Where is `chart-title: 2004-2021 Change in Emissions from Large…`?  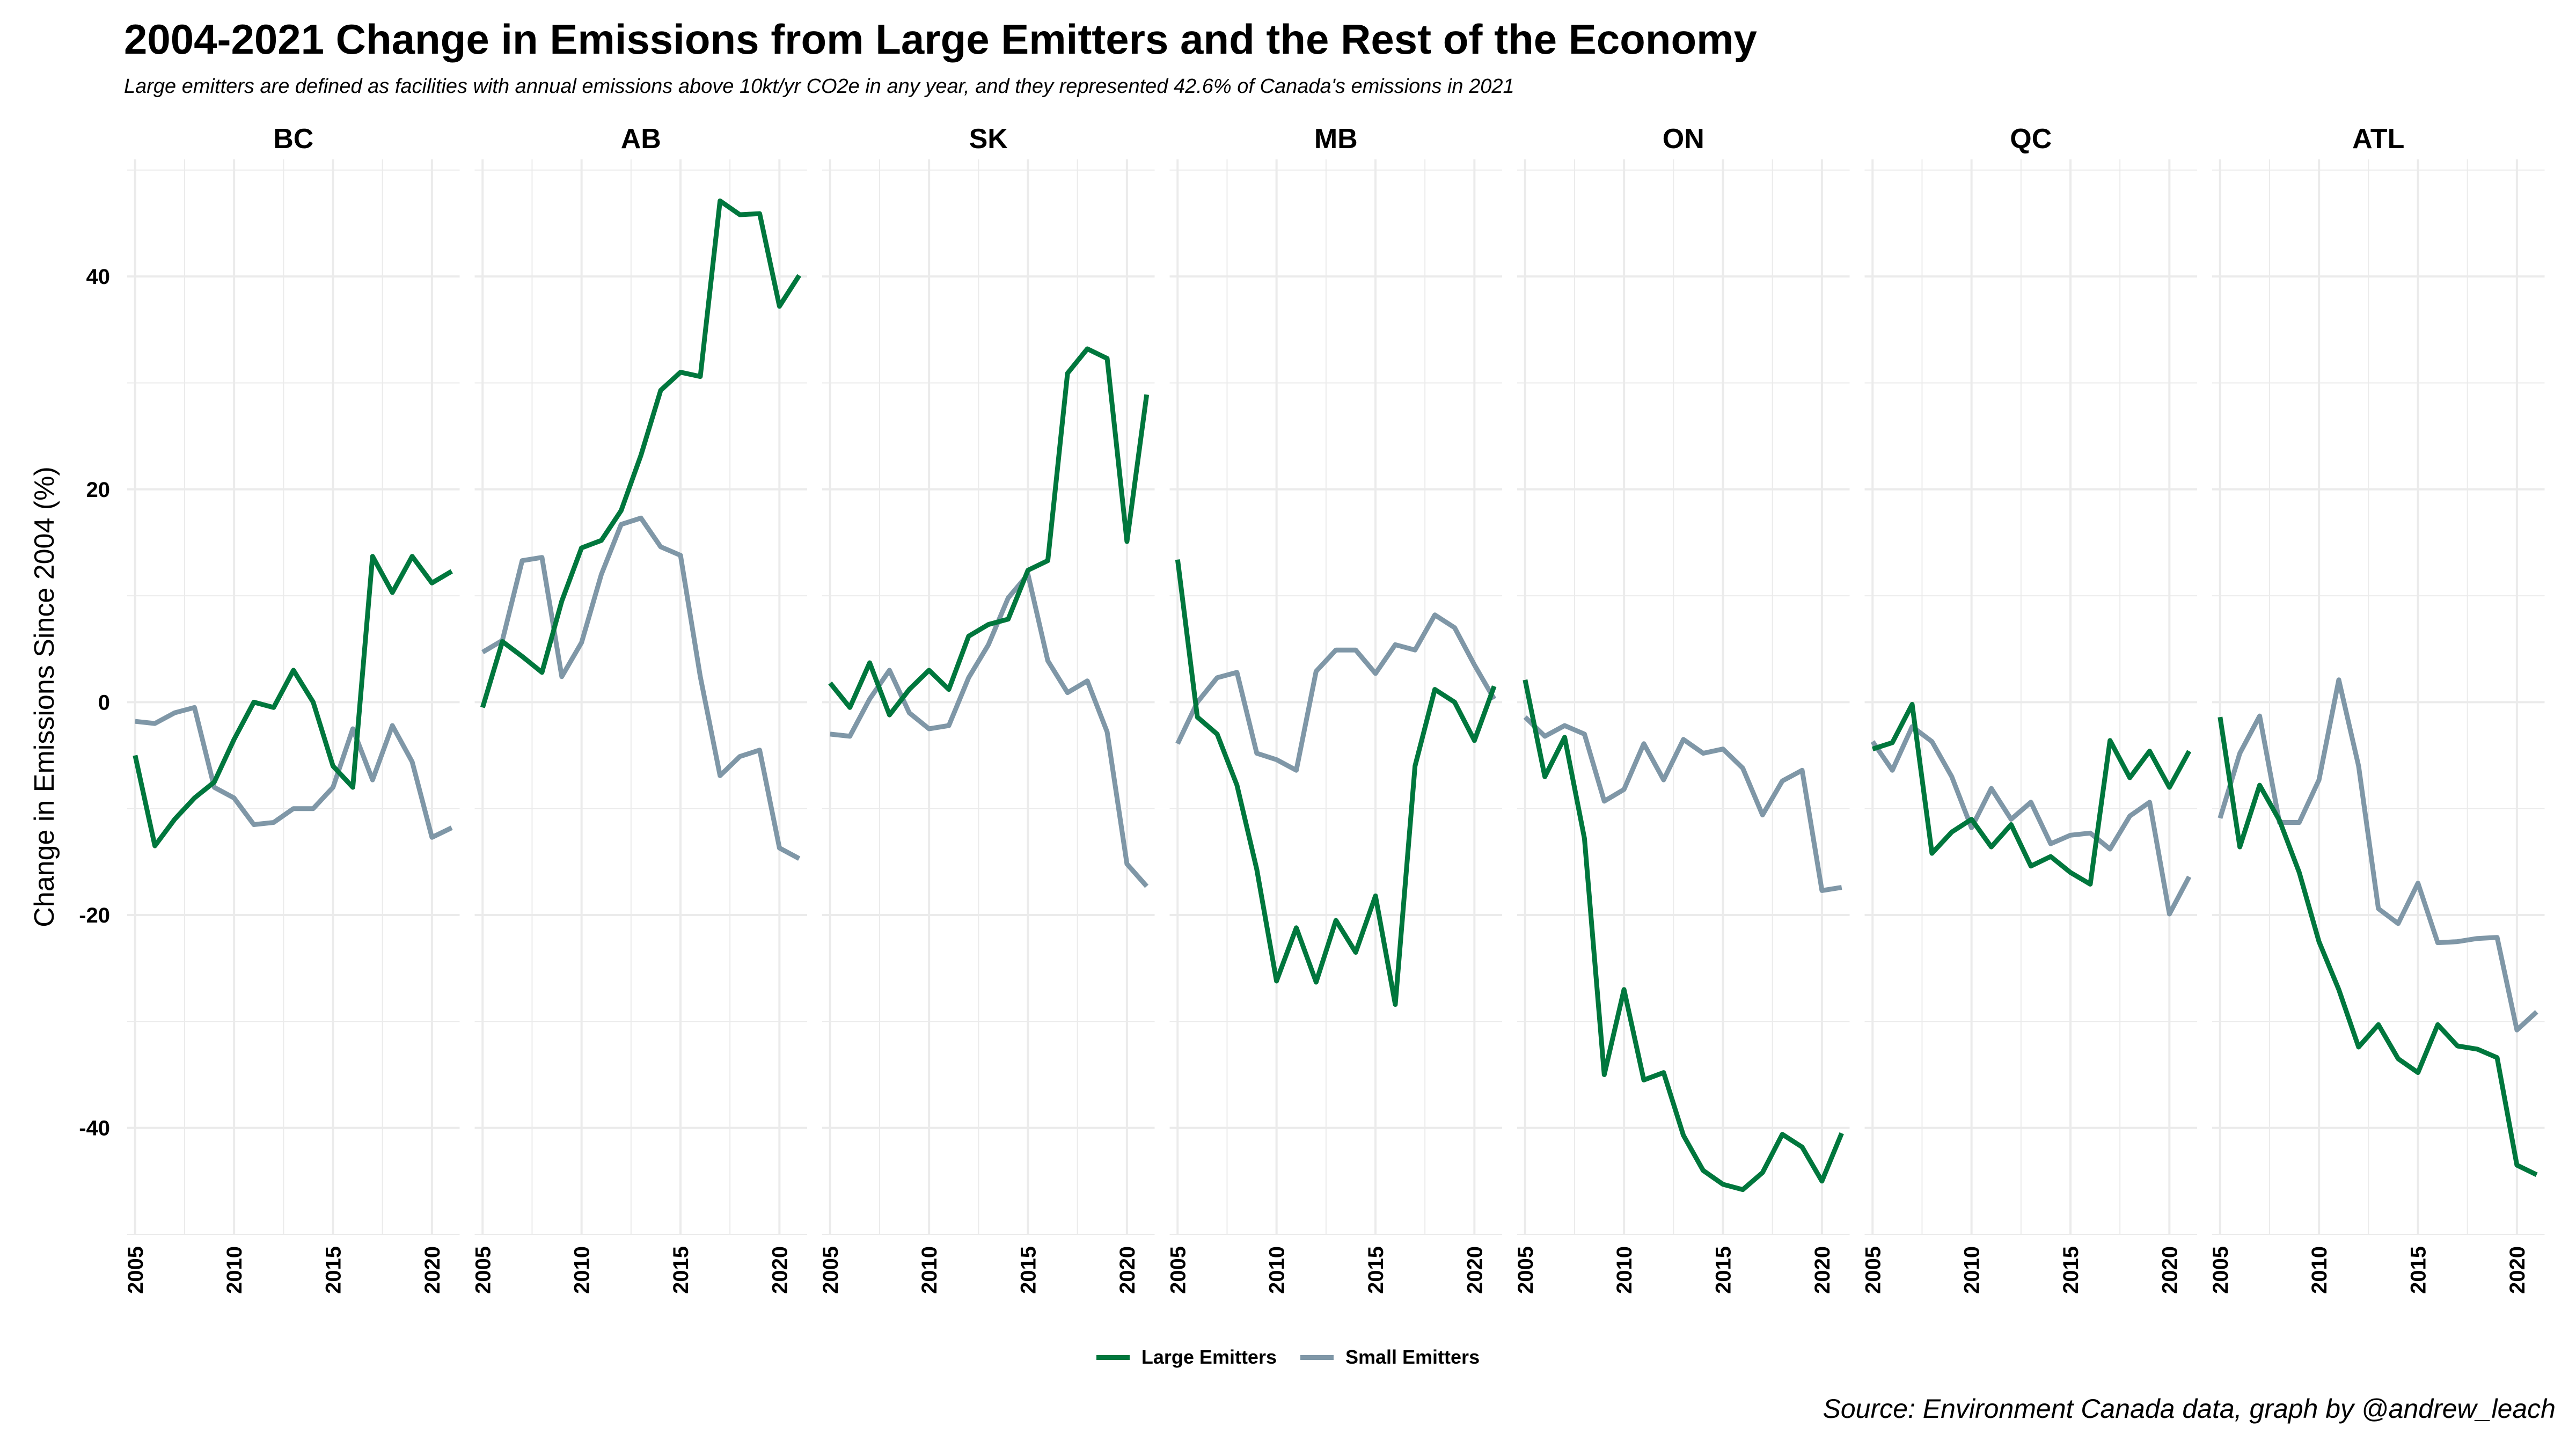 chart-title: 2004-2021 Change in Emissions from Large… is located at coordinates (940, 39).